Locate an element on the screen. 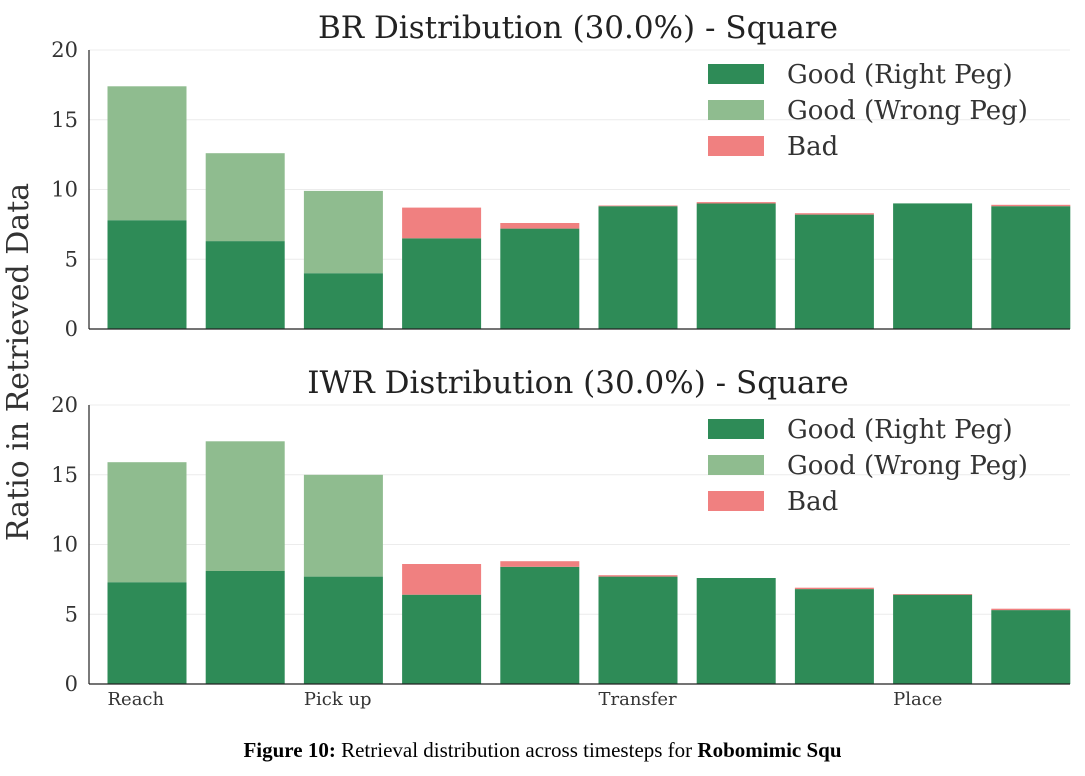 The image size is (1085, 776). caption-label: Figure 10: is located at coordinates (289, 750).